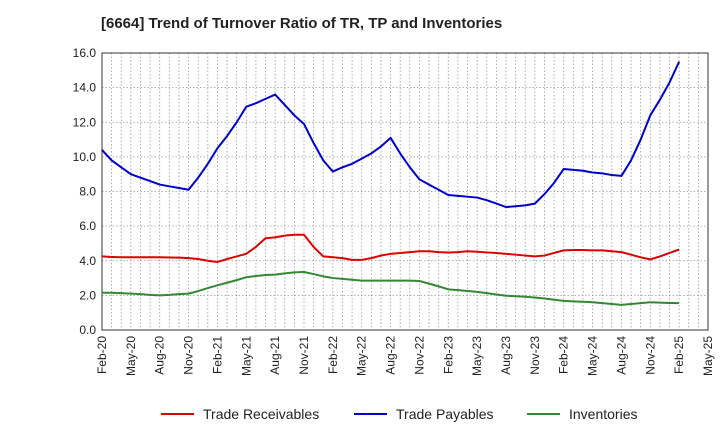 The width and height of the screenshot is (720, 440). I want to click on y-tick-labels: 0.0 2.0 4.0 6.0 8.0 10.0 12.0 14.0 16.0, so click(85, 191).